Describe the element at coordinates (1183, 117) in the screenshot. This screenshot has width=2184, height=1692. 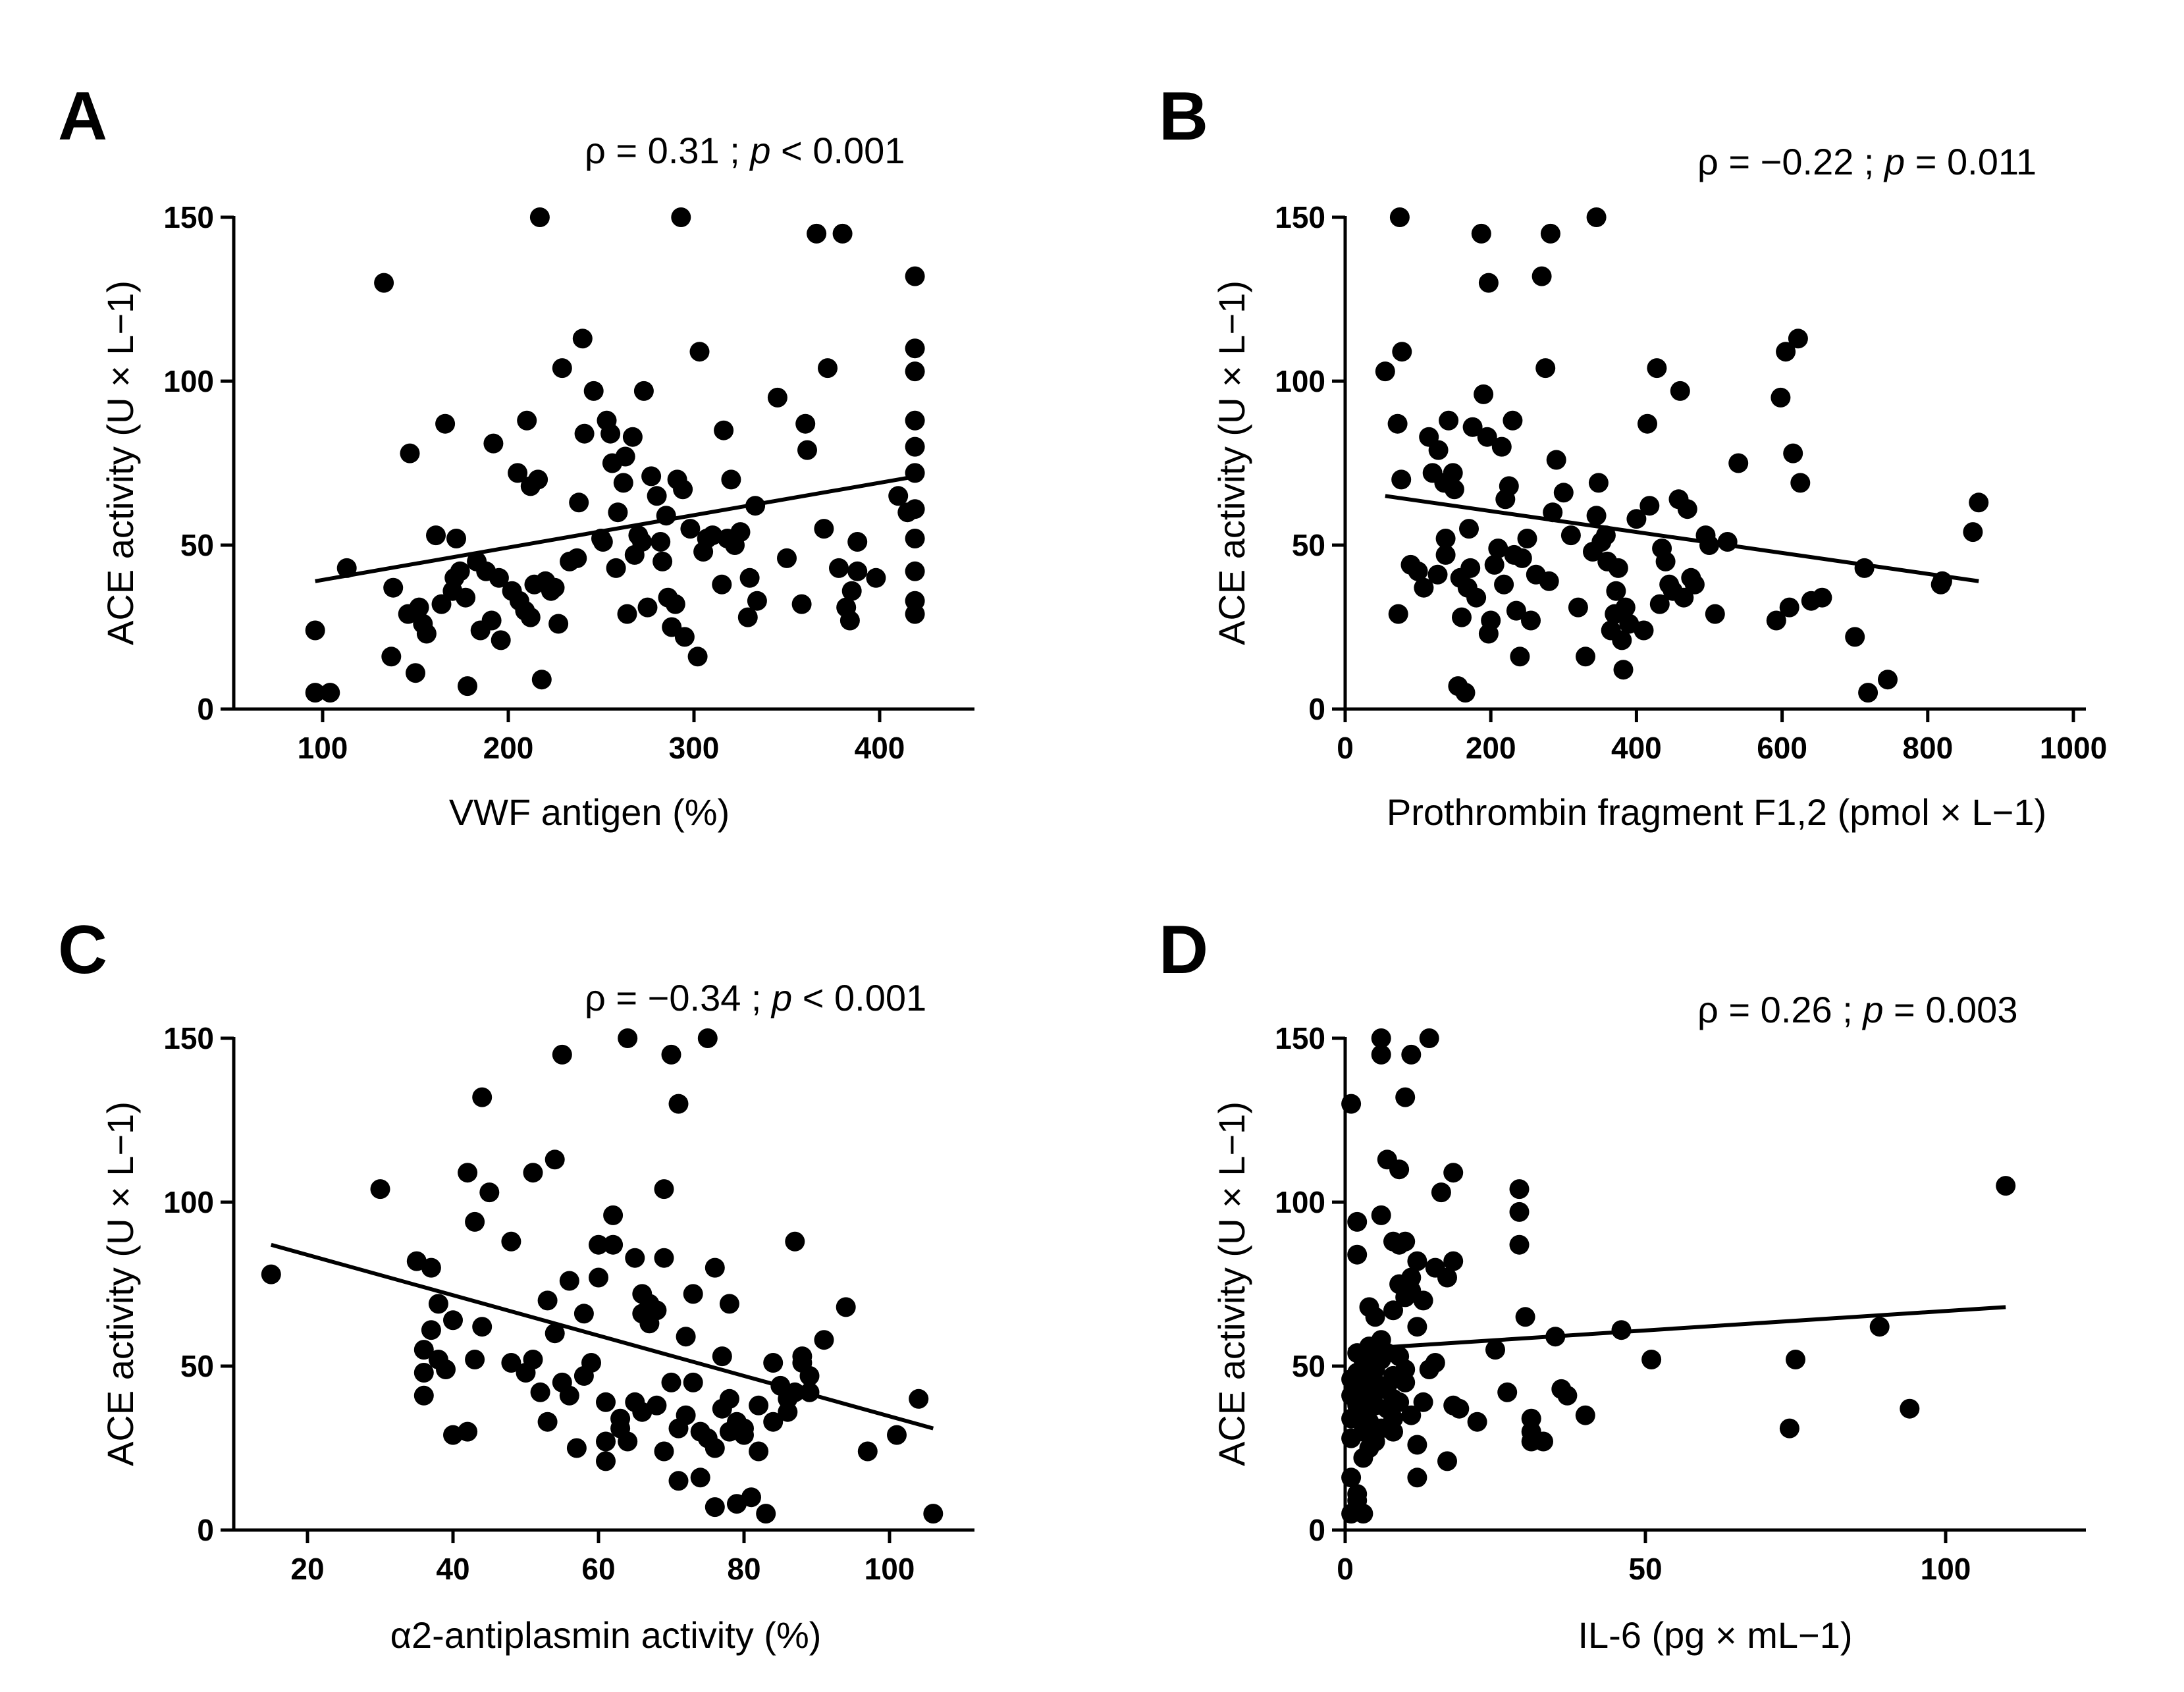
I see `panel-letter: B` at that location.